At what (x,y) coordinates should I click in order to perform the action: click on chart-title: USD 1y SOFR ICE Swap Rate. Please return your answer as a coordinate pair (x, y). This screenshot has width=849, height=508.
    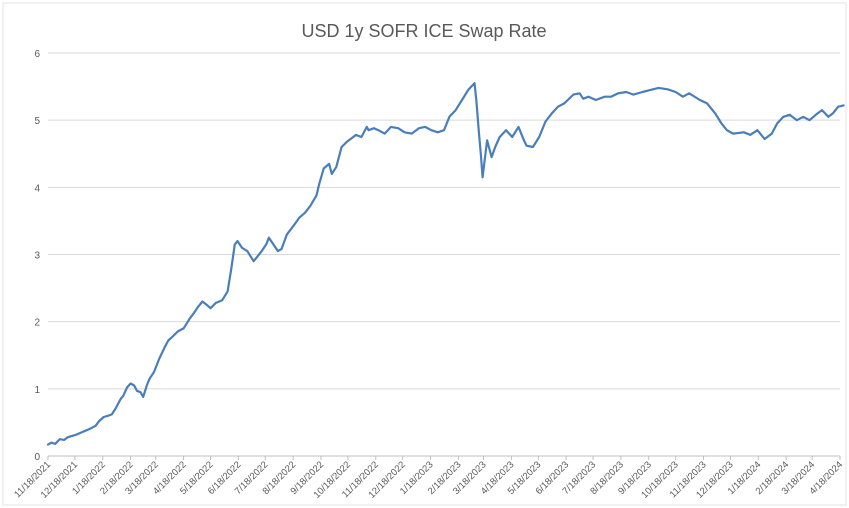
    Looking at the image, I should click on (423, 31).